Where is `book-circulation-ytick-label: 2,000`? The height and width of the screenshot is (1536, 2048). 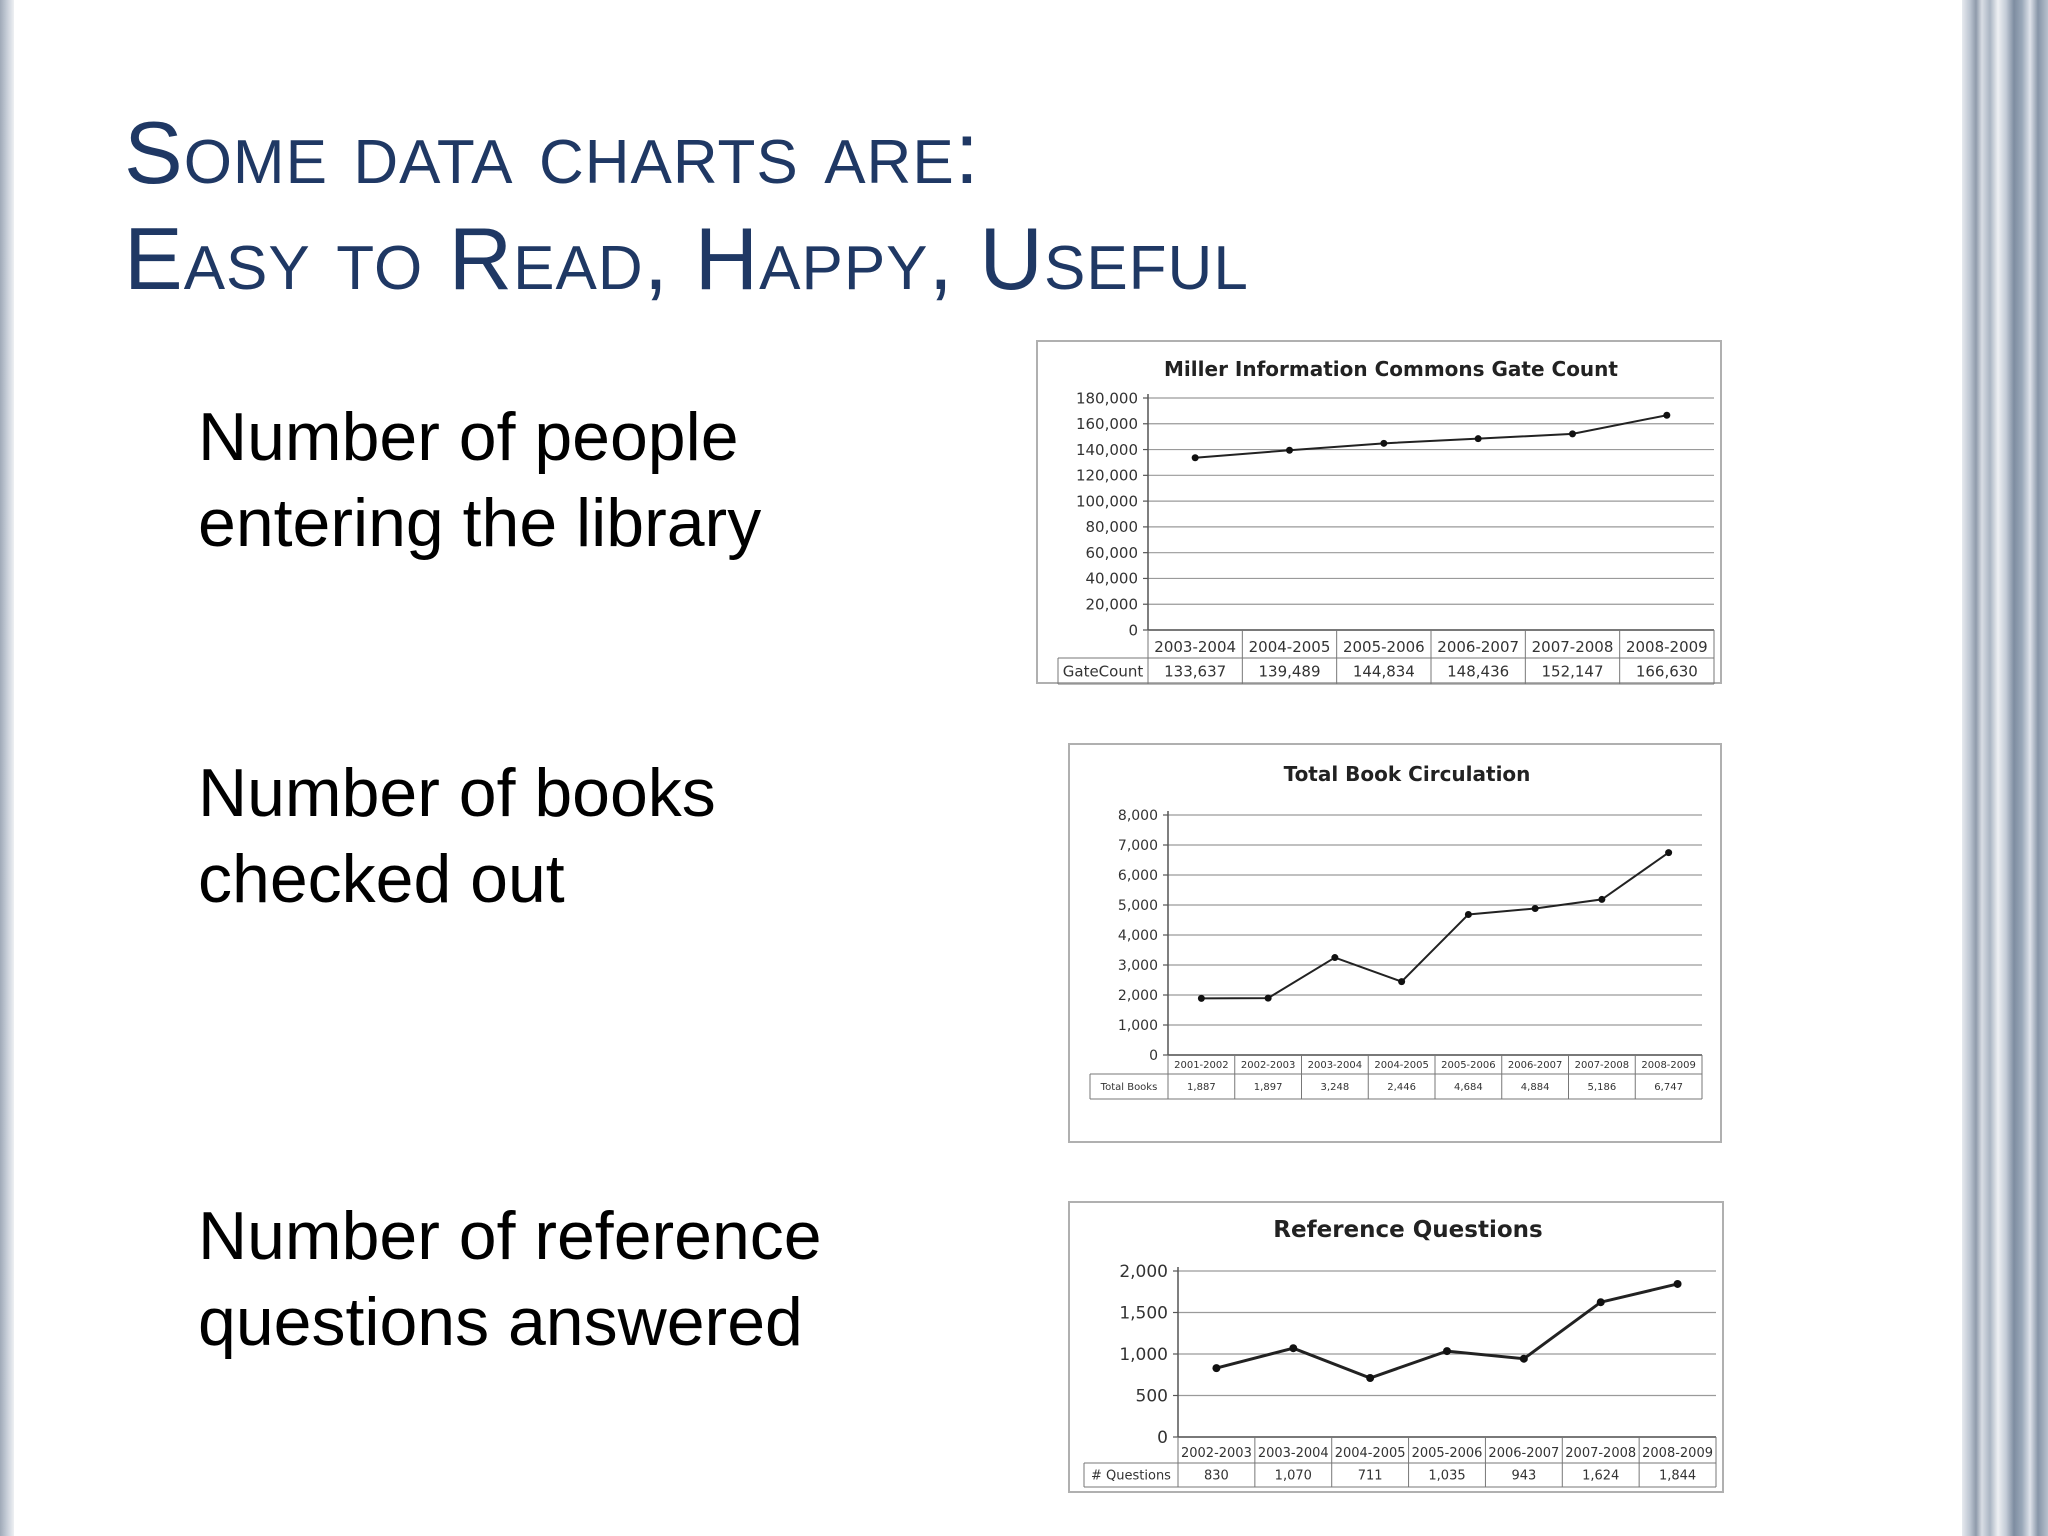
book-circulation-ytick-label: 2,000 is located at coordinates (1138, 996).